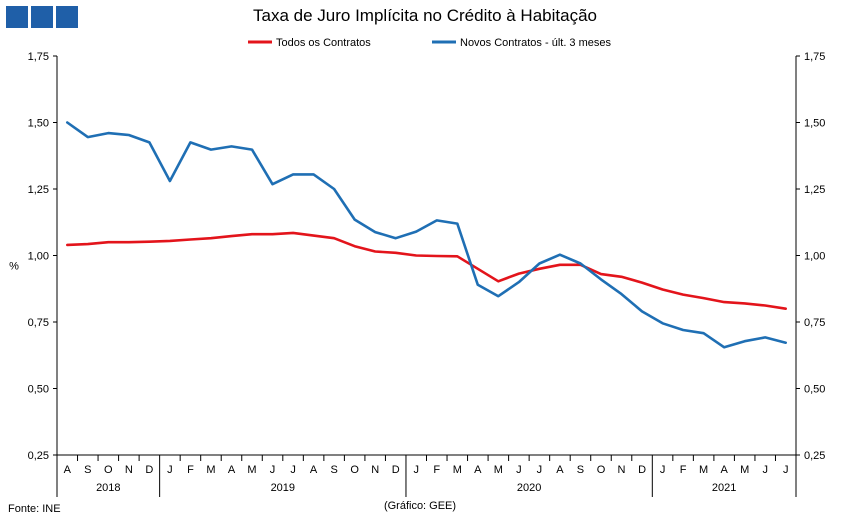  Describe the element at coordinates (108, 488) in the screenshot. I see `year-label: 2018` at that location.